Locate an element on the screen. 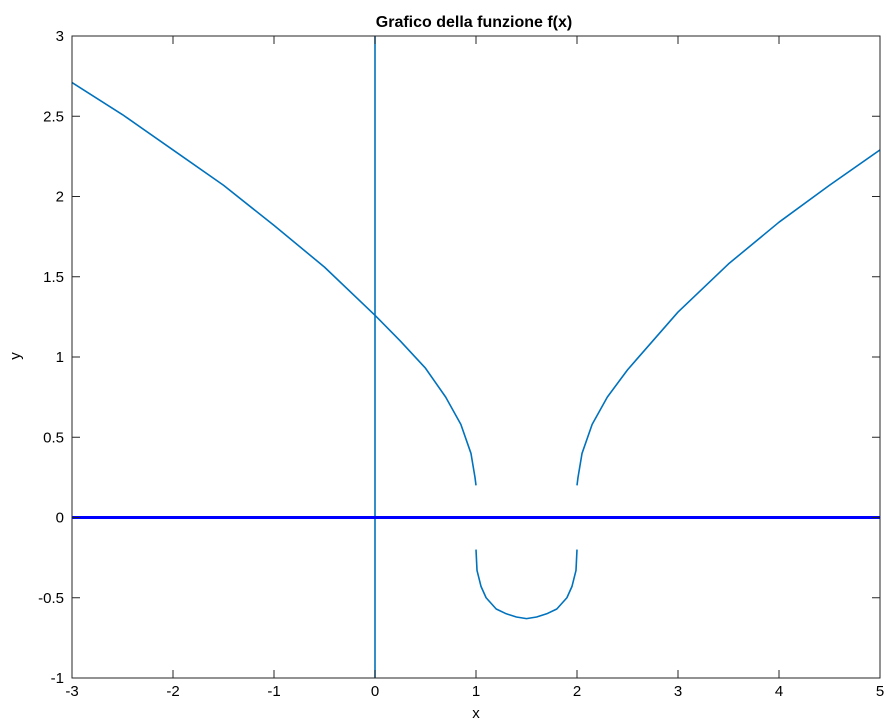  chart-title: Grafico della funzione f(x) is located at coordinates (474, 22).